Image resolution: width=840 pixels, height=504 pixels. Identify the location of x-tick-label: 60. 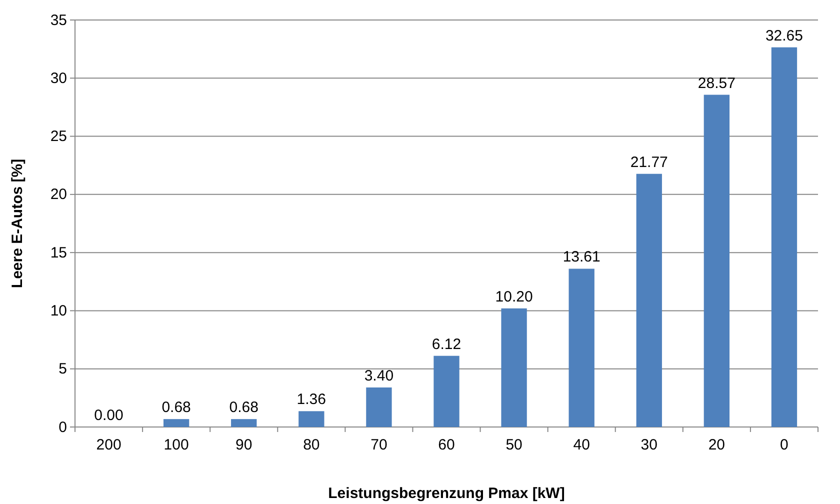
(446, 445).